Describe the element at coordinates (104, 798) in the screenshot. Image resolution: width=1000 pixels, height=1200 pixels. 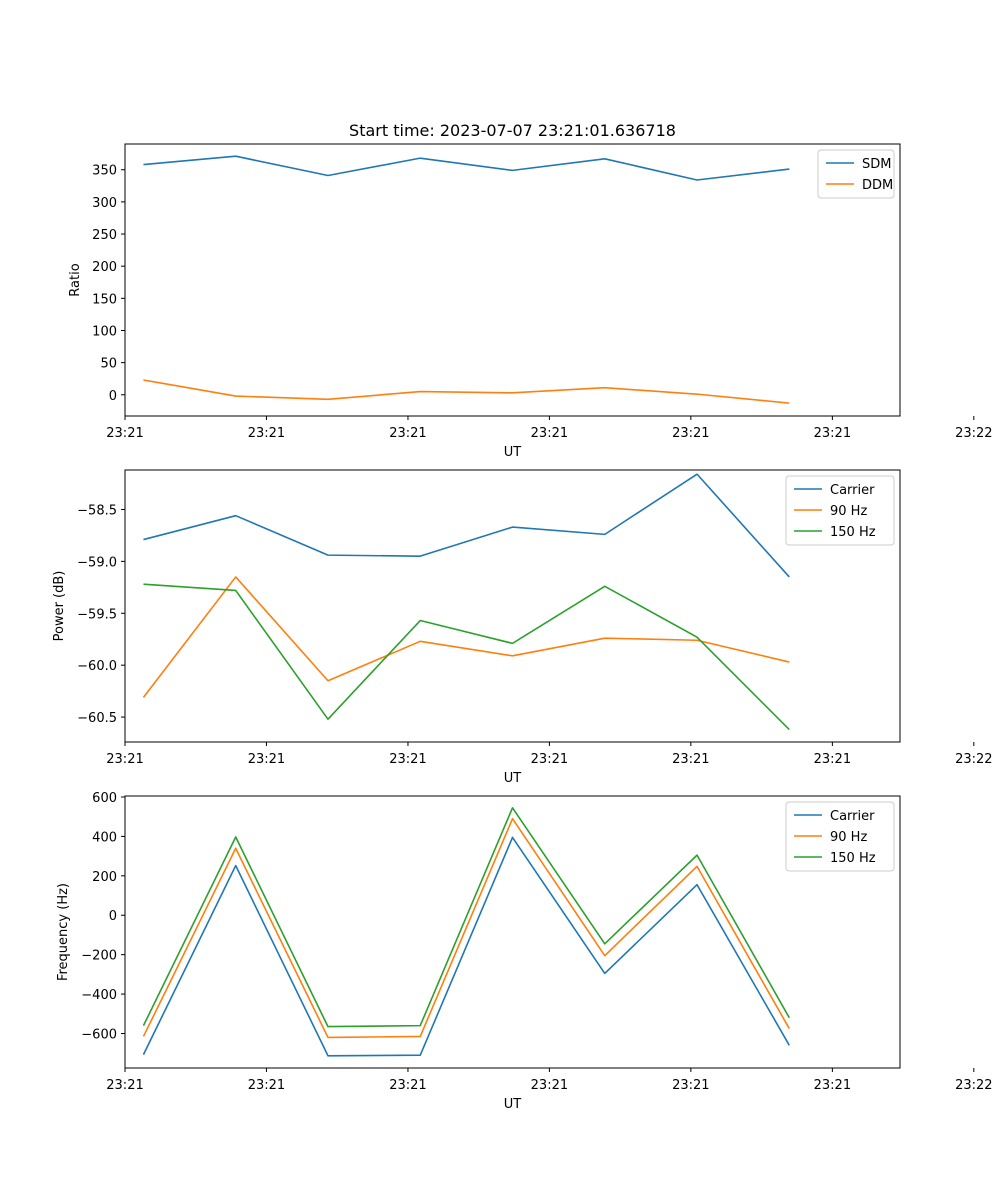
I see `y-tick-label: 600` at that location.